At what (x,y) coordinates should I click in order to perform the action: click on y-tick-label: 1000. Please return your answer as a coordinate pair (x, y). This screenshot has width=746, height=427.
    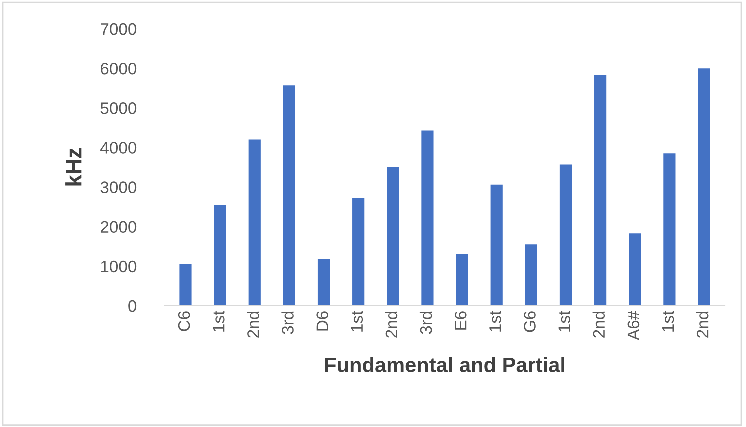
    Looking at the image, I should click on (119, 266).